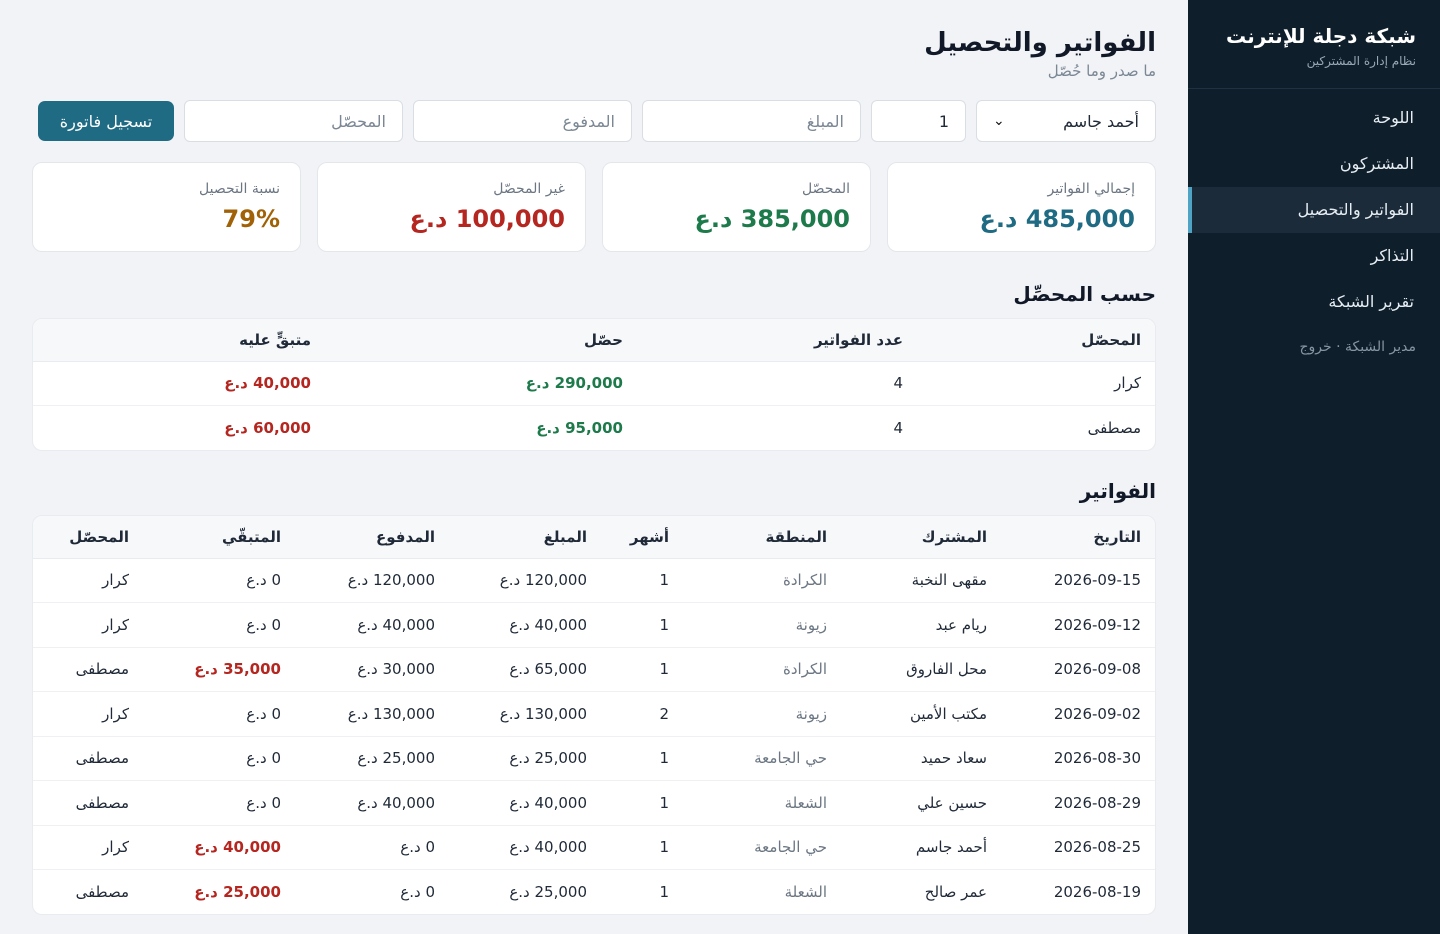 This screenshot has width=1440, height=934. Describe the element at coordinates (525, 714) in the screenshot. I see `invoice-amount: 130,000 د.ع` at that location.